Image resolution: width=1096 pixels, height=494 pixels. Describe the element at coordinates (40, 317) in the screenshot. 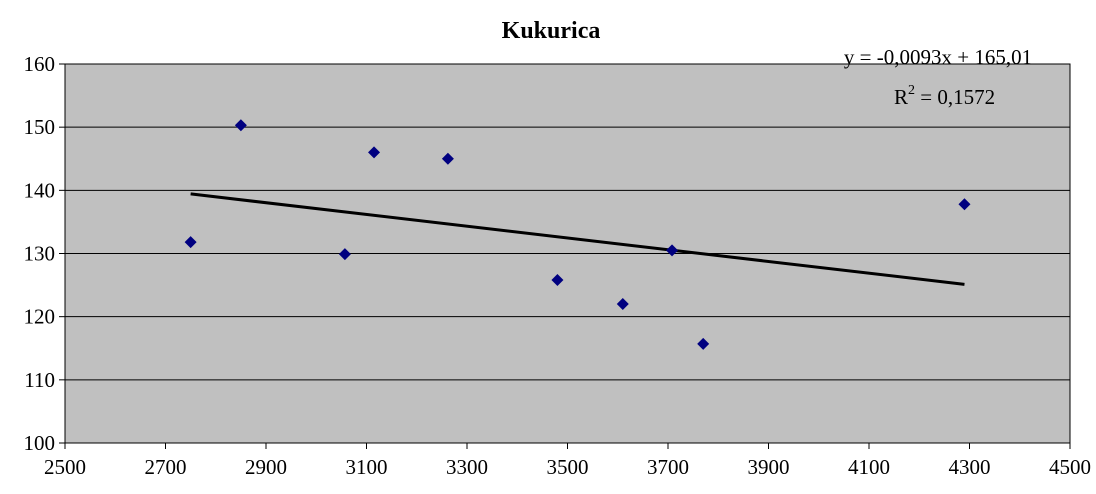

I see `y-tick-label: 120` at that location.